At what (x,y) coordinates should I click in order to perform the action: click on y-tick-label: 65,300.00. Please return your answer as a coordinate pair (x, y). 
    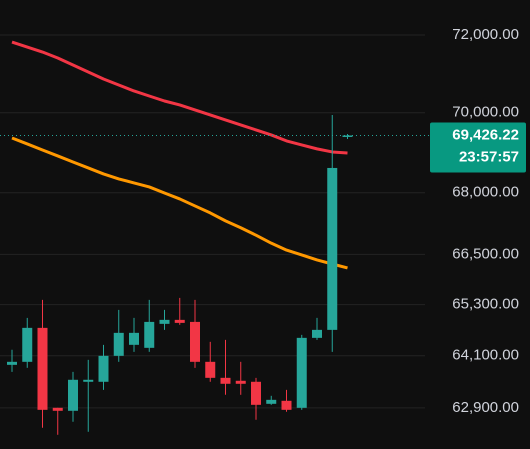
    Looking at the image, I should click on (485, 304).